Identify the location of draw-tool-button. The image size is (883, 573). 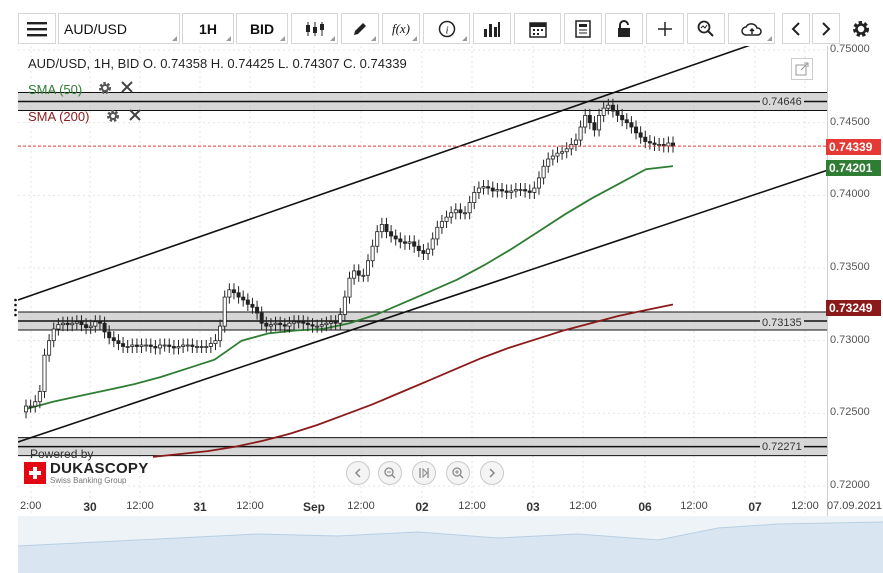
(360, 28).